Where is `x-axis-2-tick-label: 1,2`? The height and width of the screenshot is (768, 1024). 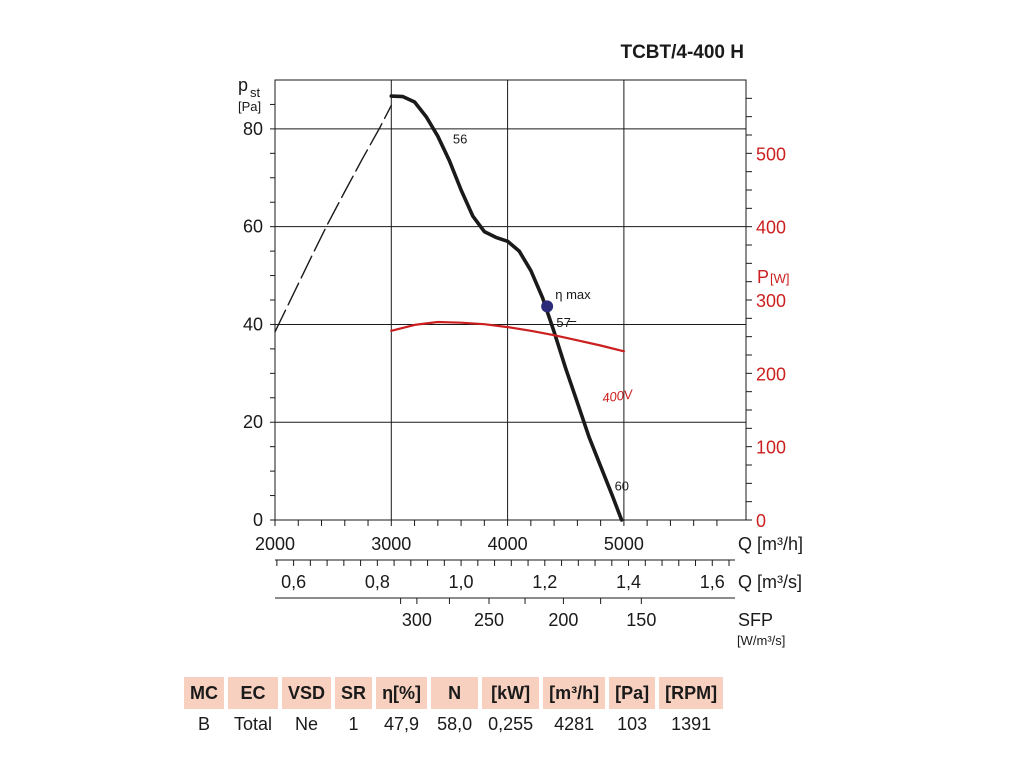
x-axis-2-tick-label: 1,2 is located at coordinates (544, 582).